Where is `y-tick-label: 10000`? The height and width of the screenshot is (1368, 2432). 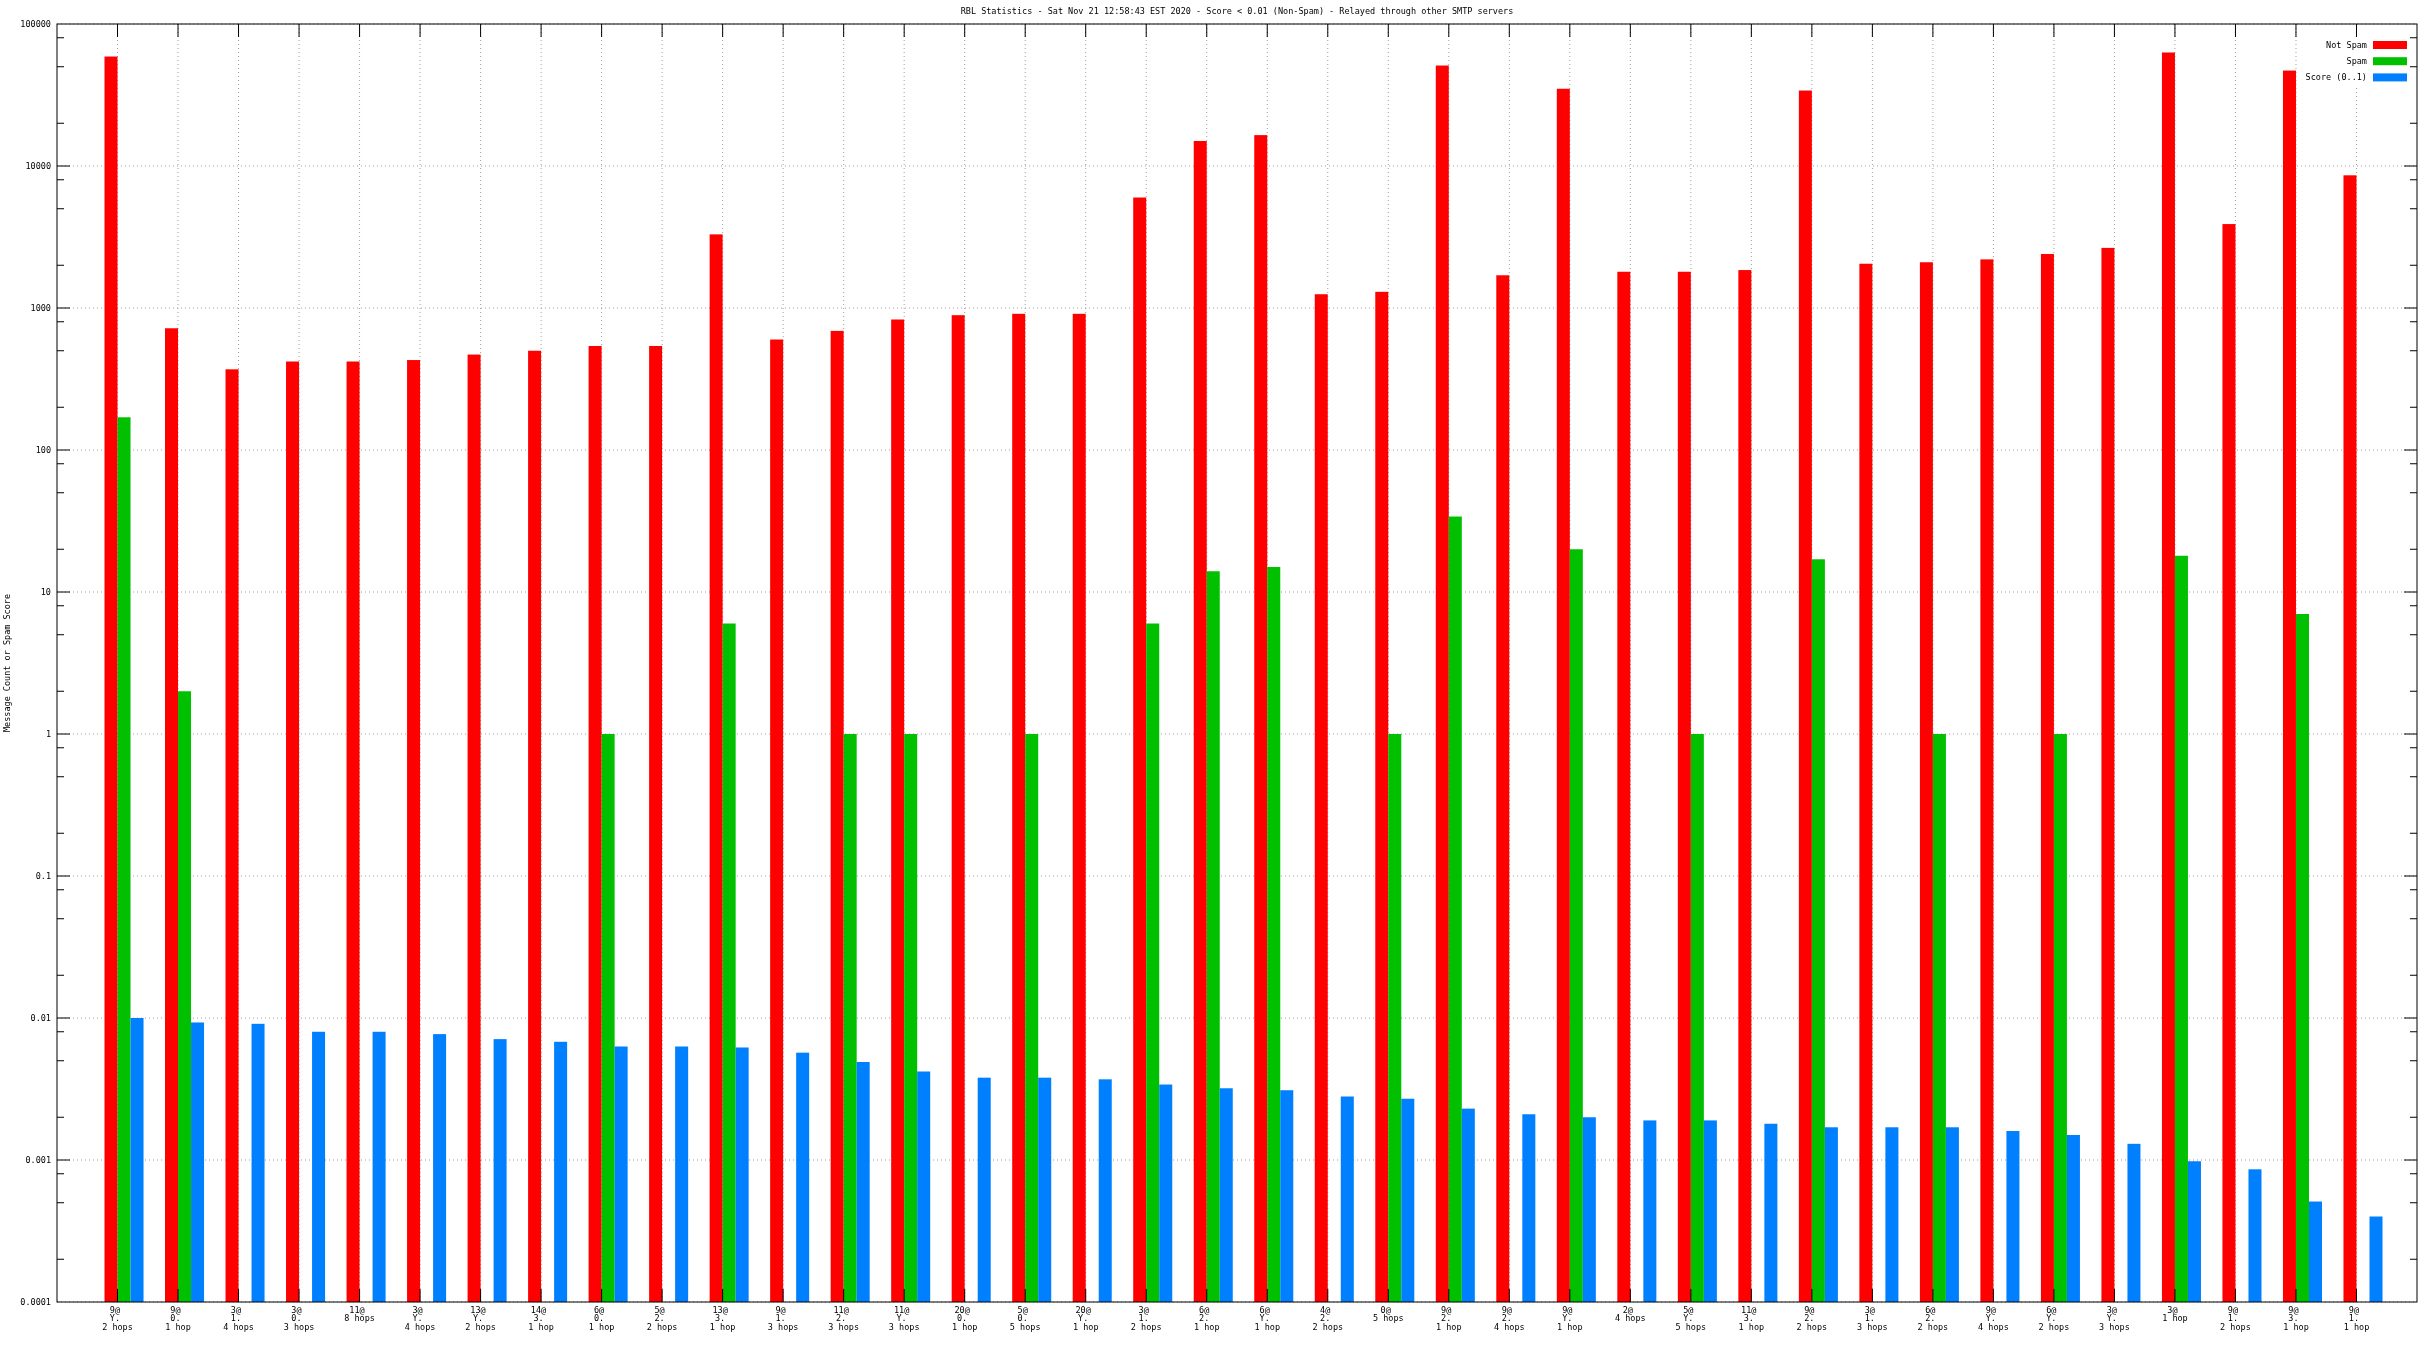 y-tick-label: 10000 is located at coordinates (38, 166).